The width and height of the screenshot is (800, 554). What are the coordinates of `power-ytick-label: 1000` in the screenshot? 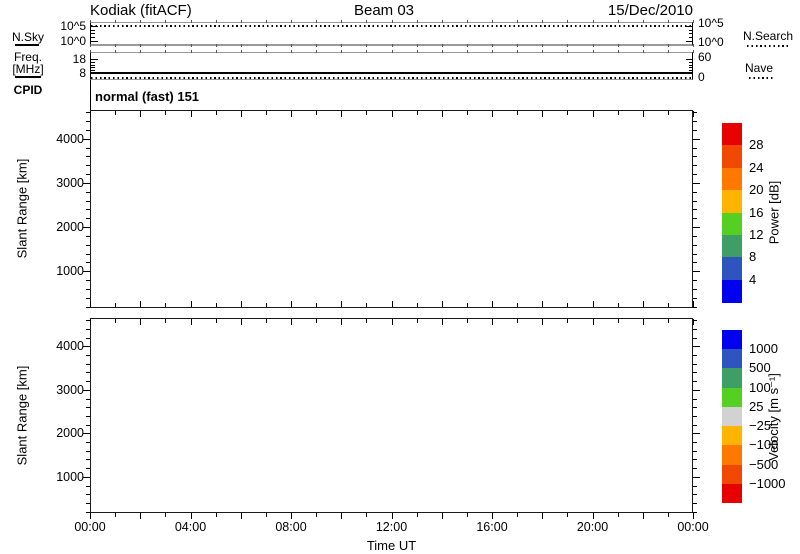 It's located at (70, 271).